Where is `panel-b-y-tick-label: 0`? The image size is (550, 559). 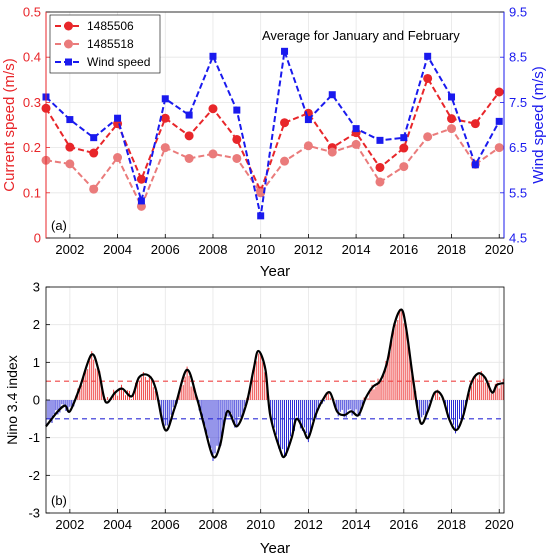 panel-b-y-tick-label: 0 is located at coordinates (36, 400).